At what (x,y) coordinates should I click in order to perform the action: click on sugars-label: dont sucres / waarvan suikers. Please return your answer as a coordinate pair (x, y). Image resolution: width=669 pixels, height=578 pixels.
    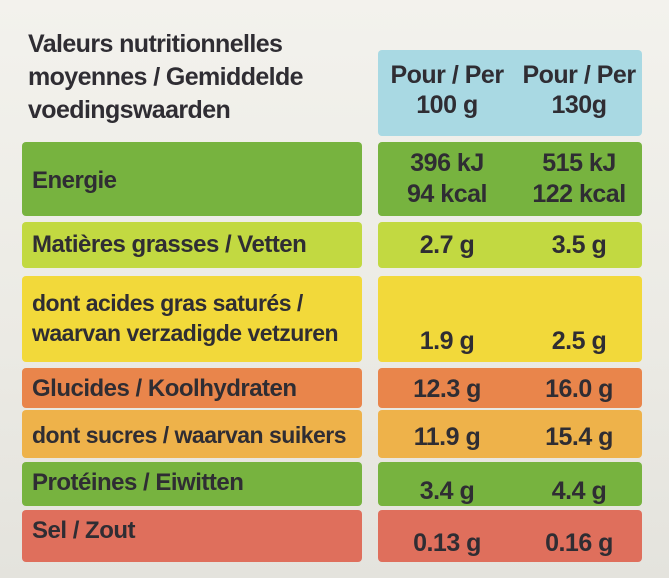
    Looking at the image, I should click on (189, 435).